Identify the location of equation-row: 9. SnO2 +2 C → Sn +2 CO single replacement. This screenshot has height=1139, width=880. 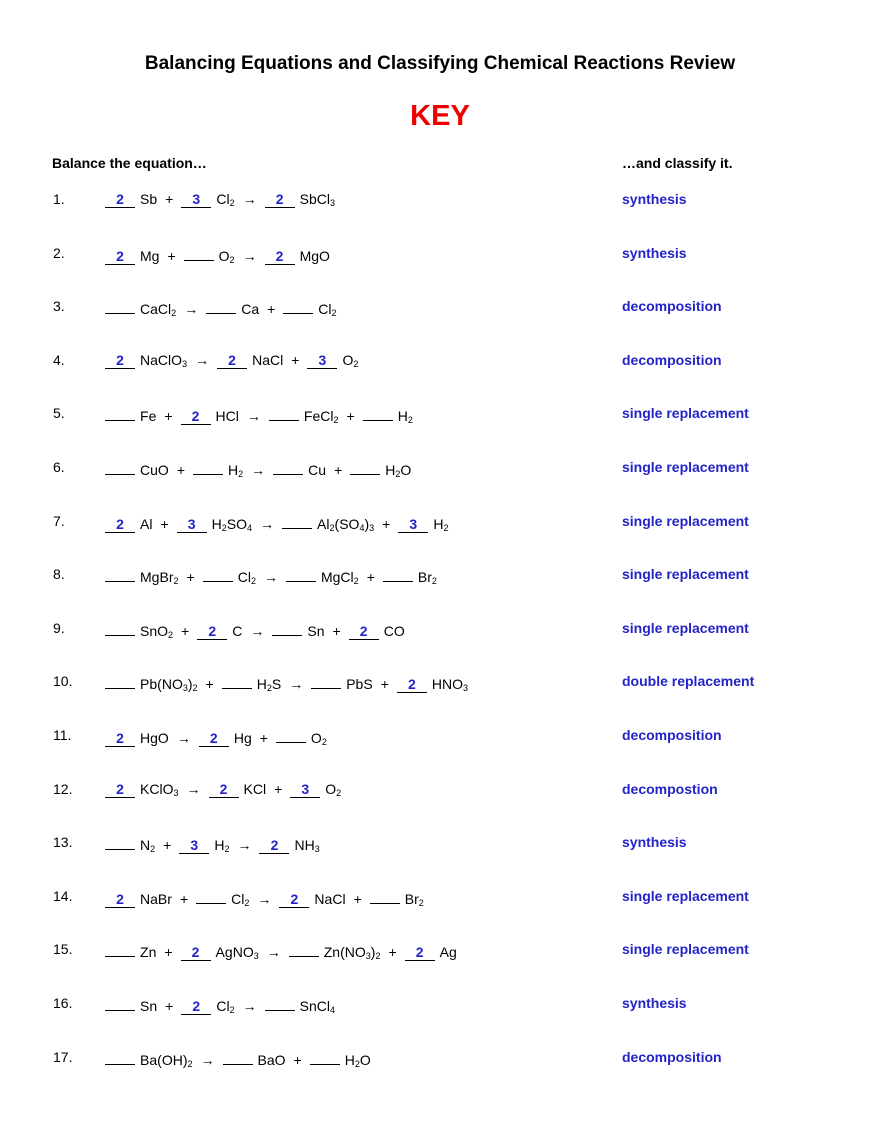
(440, 630).